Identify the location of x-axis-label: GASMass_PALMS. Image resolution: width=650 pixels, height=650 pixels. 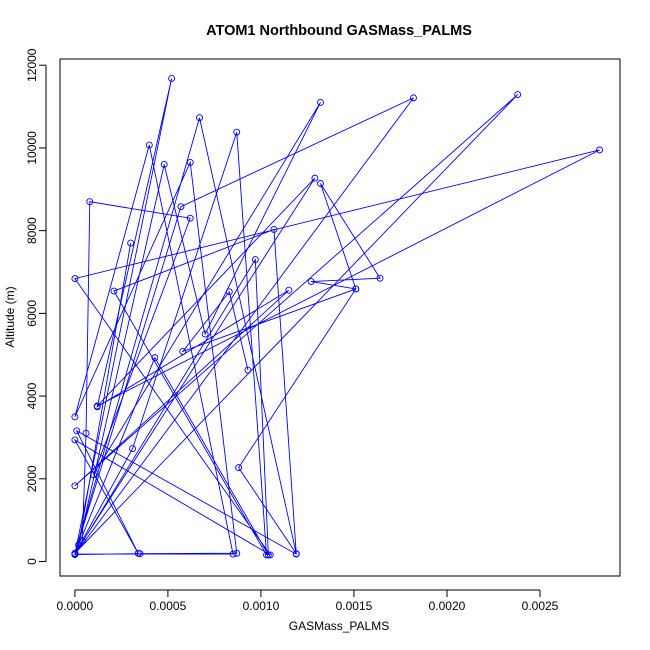
(339, 626).